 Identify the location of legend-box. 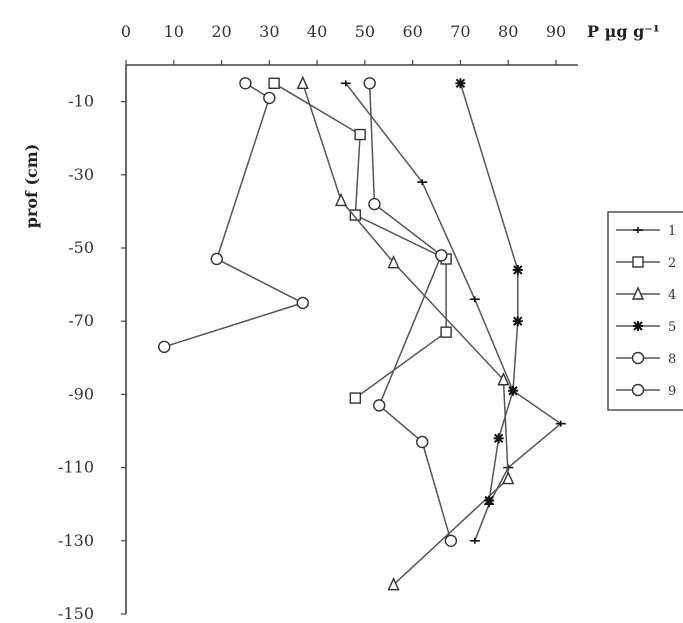
(645, 311).